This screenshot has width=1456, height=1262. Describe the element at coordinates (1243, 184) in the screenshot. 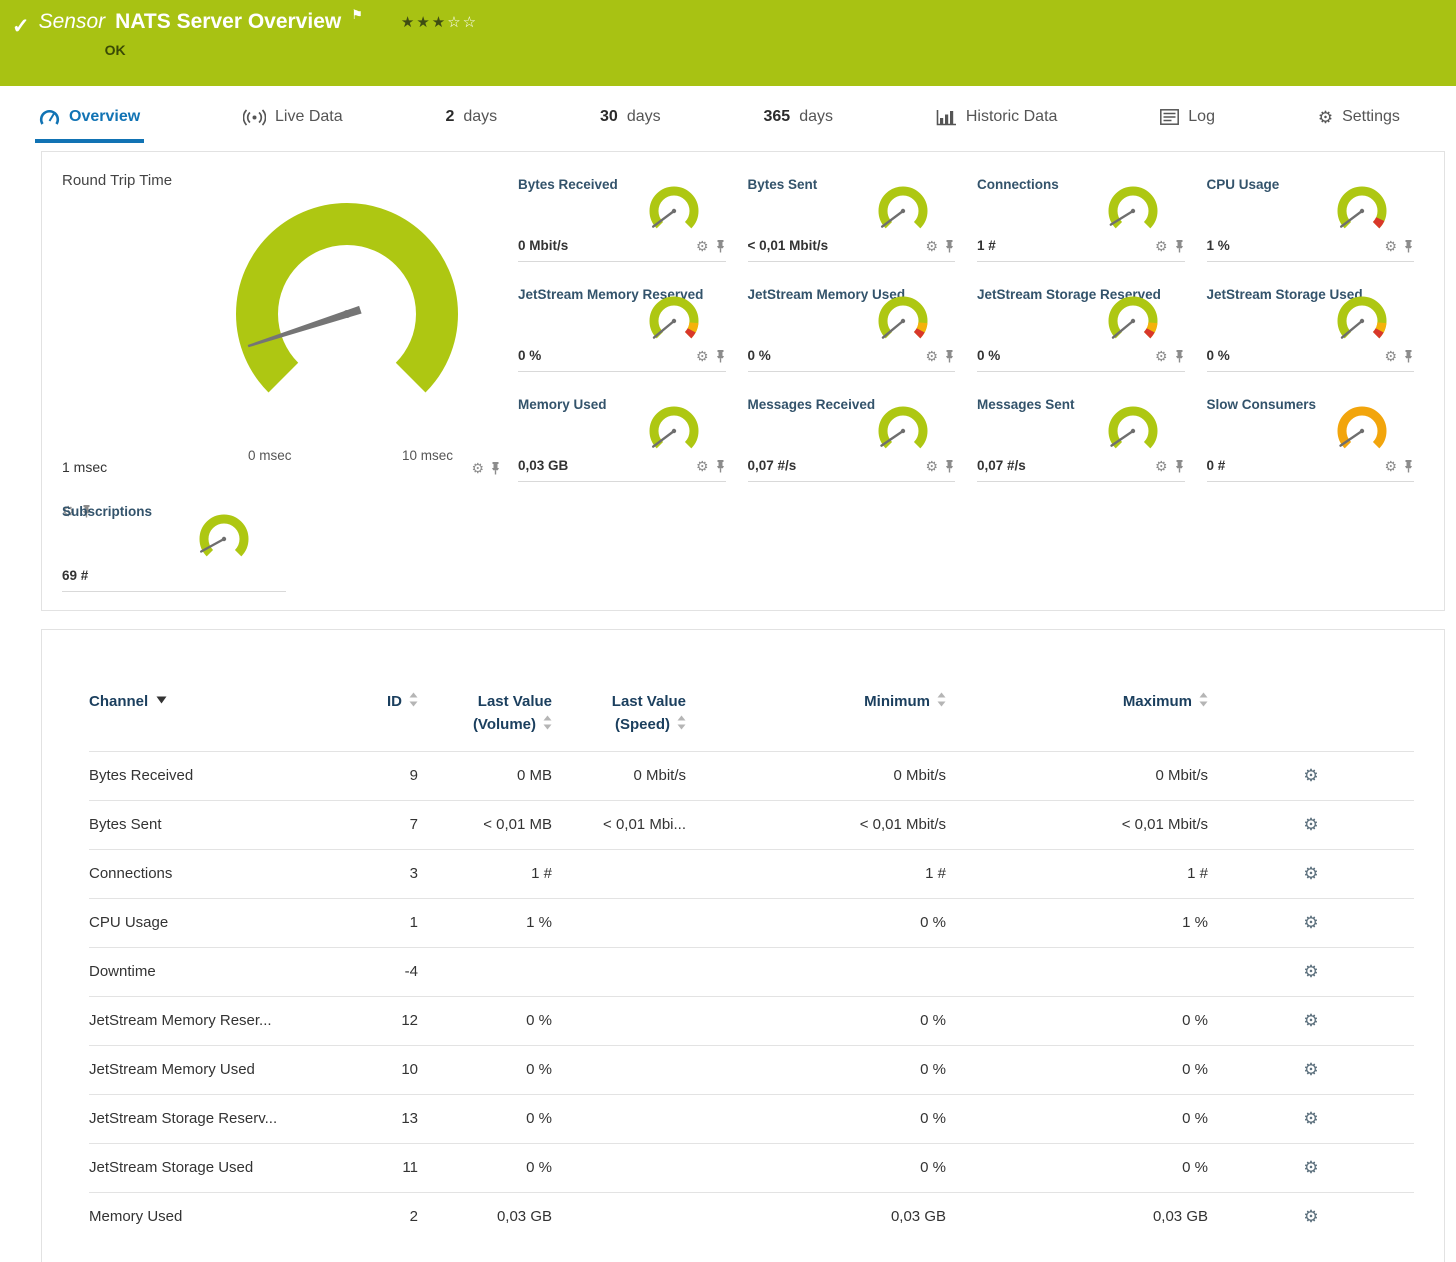

I see `gauge-title: CPU Usage` at that location.